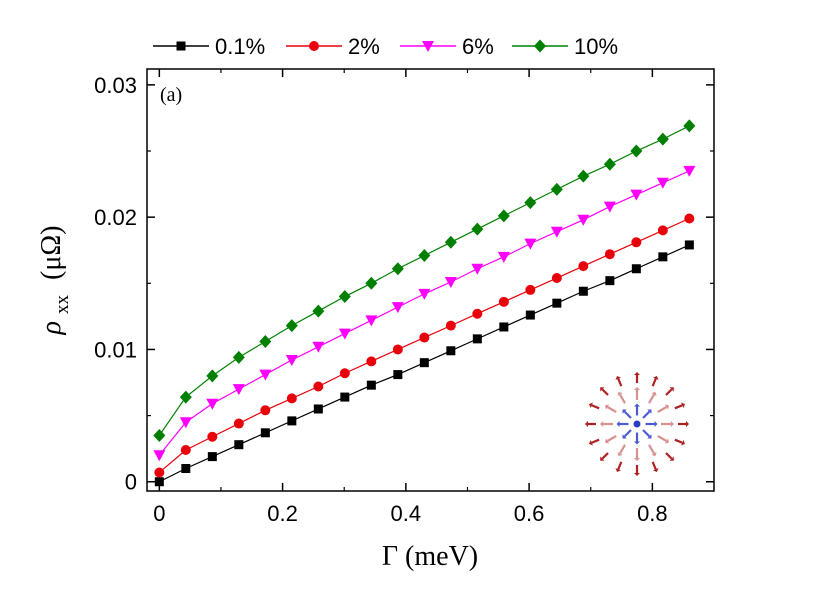 This screenshot has width=830, height=589. Describe the element at coordinates (406, 513) in the screenshot. I see `x-tick-label: 0.4` at that location.